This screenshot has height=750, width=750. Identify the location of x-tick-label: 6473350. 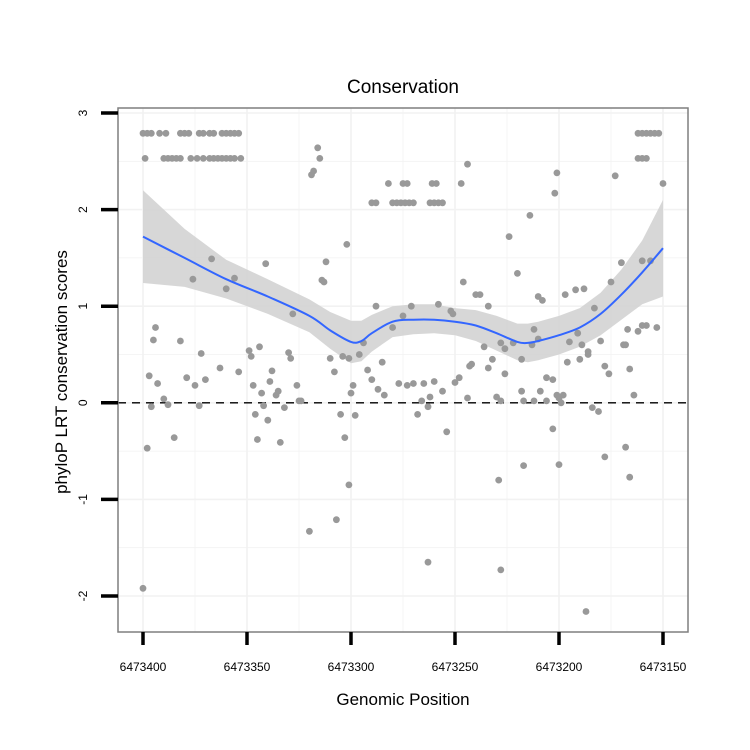
(247, 667).